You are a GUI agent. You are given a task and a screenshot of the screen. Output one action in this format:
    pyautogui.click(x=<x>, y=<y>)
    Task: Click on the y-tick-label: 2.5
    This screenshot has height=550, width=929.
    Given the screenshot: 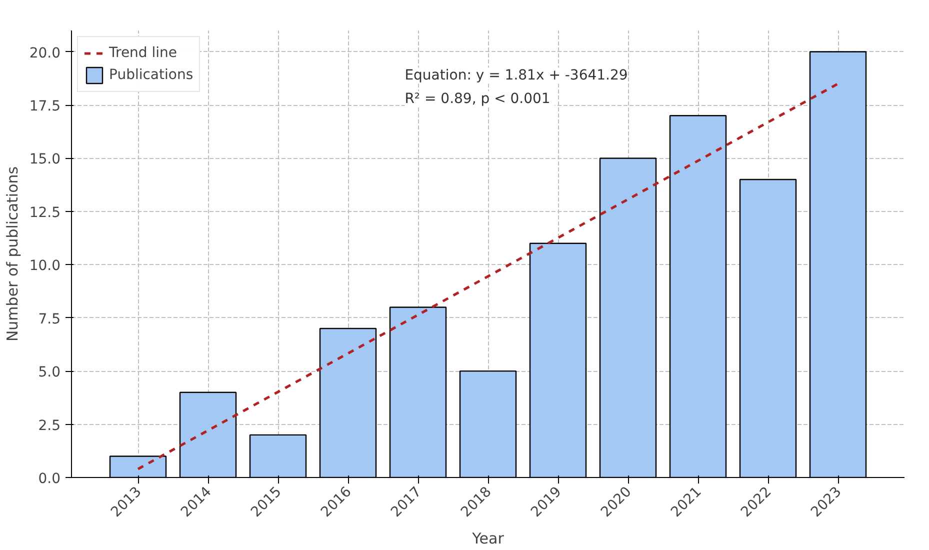 What is the action you would take?
    pyautogui.click(x=49, y=426)
    